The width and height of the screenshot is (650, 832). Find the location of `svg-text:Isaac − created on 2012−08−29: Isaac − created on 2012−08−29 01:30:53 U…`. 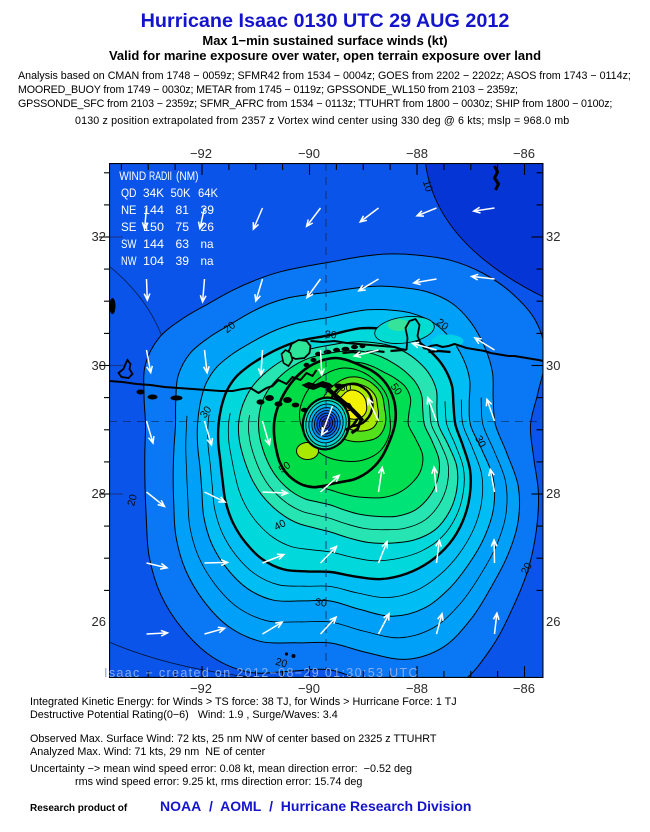

svg-text:Isaac − created on 2012−08−29: Isaac − created on 2012−08−29 01:30:53 U… is located at coordinates (261, 673).